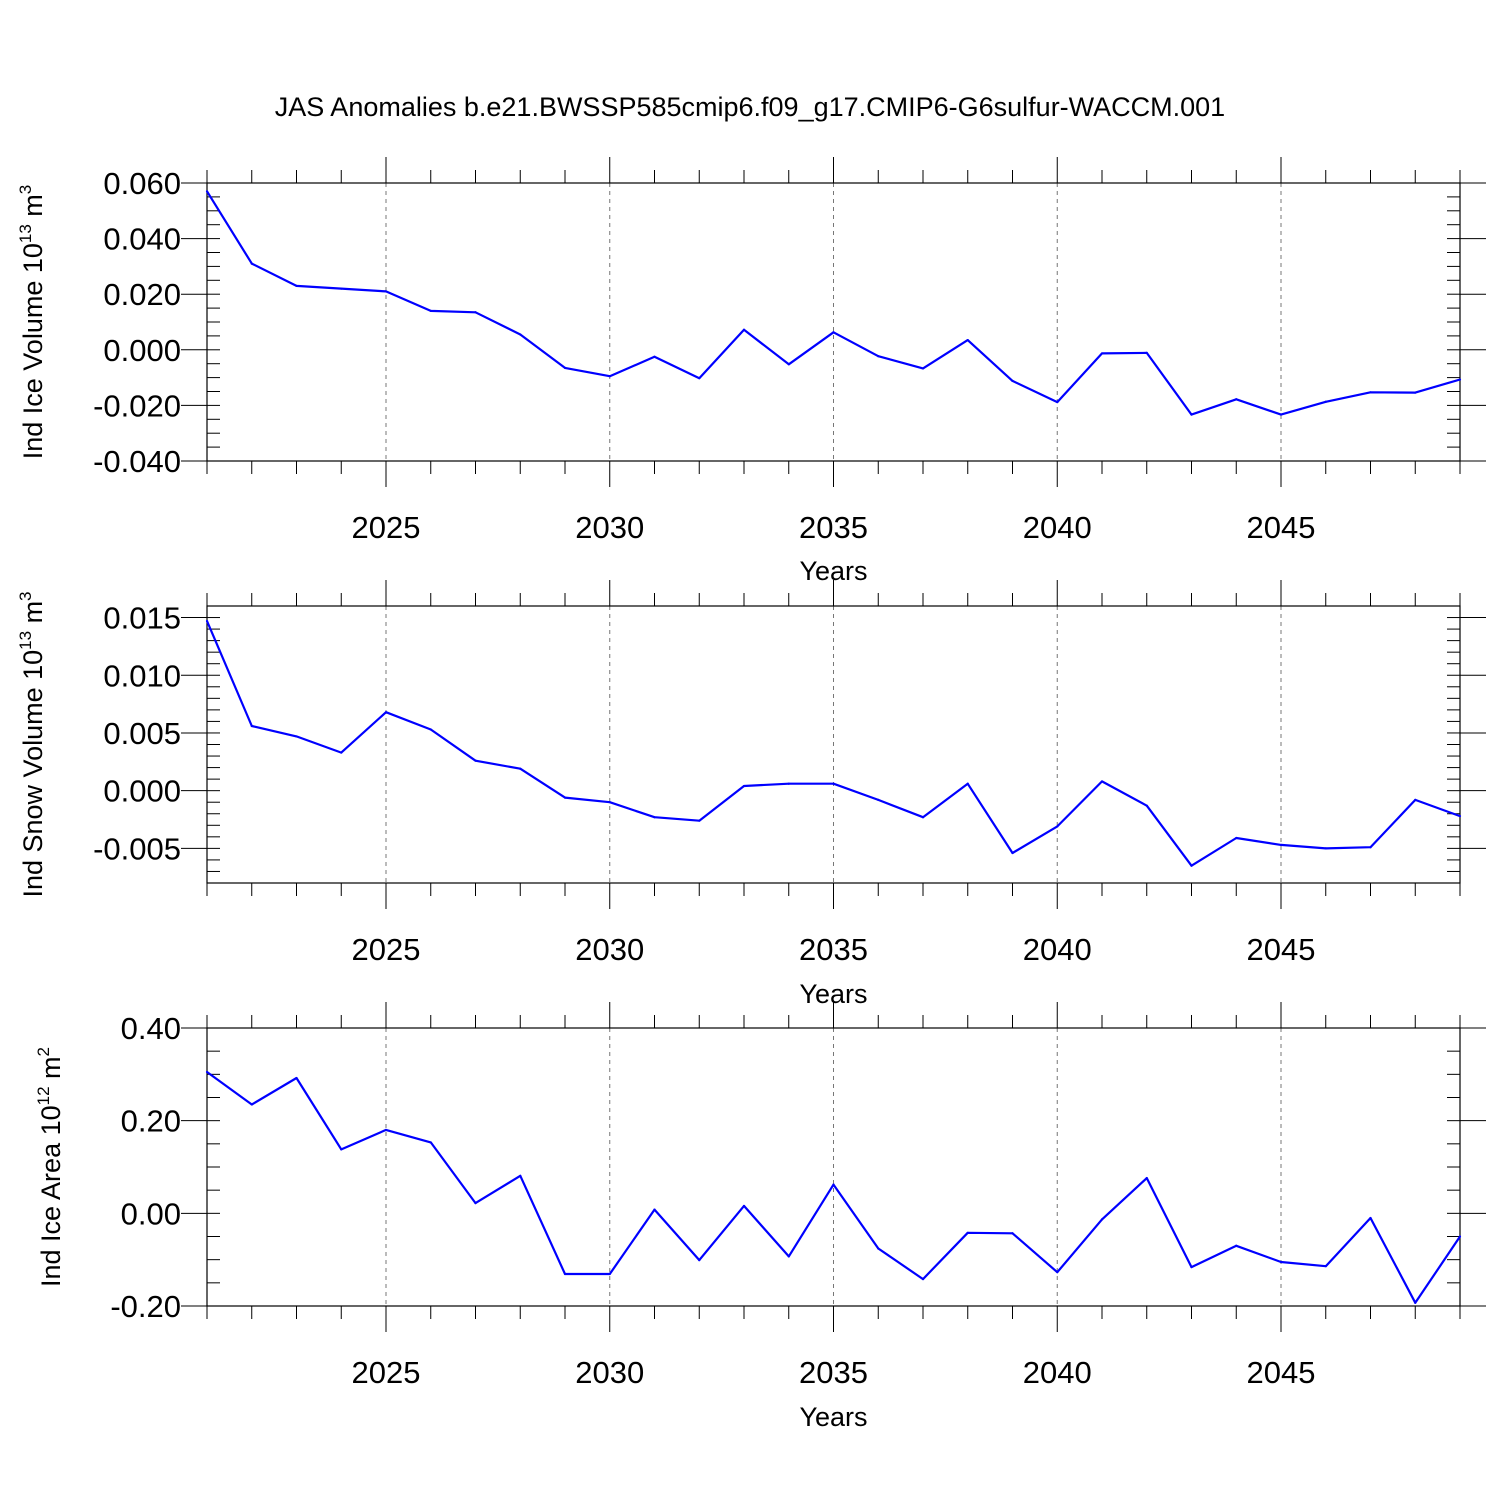 This screenshot has height=1500, width=1500. What do you see at coordinates (51, 1196) in the screenshot?
I see `y-axis-label-part: Ind Ice Area 10` at bounding box center [51, 1196].